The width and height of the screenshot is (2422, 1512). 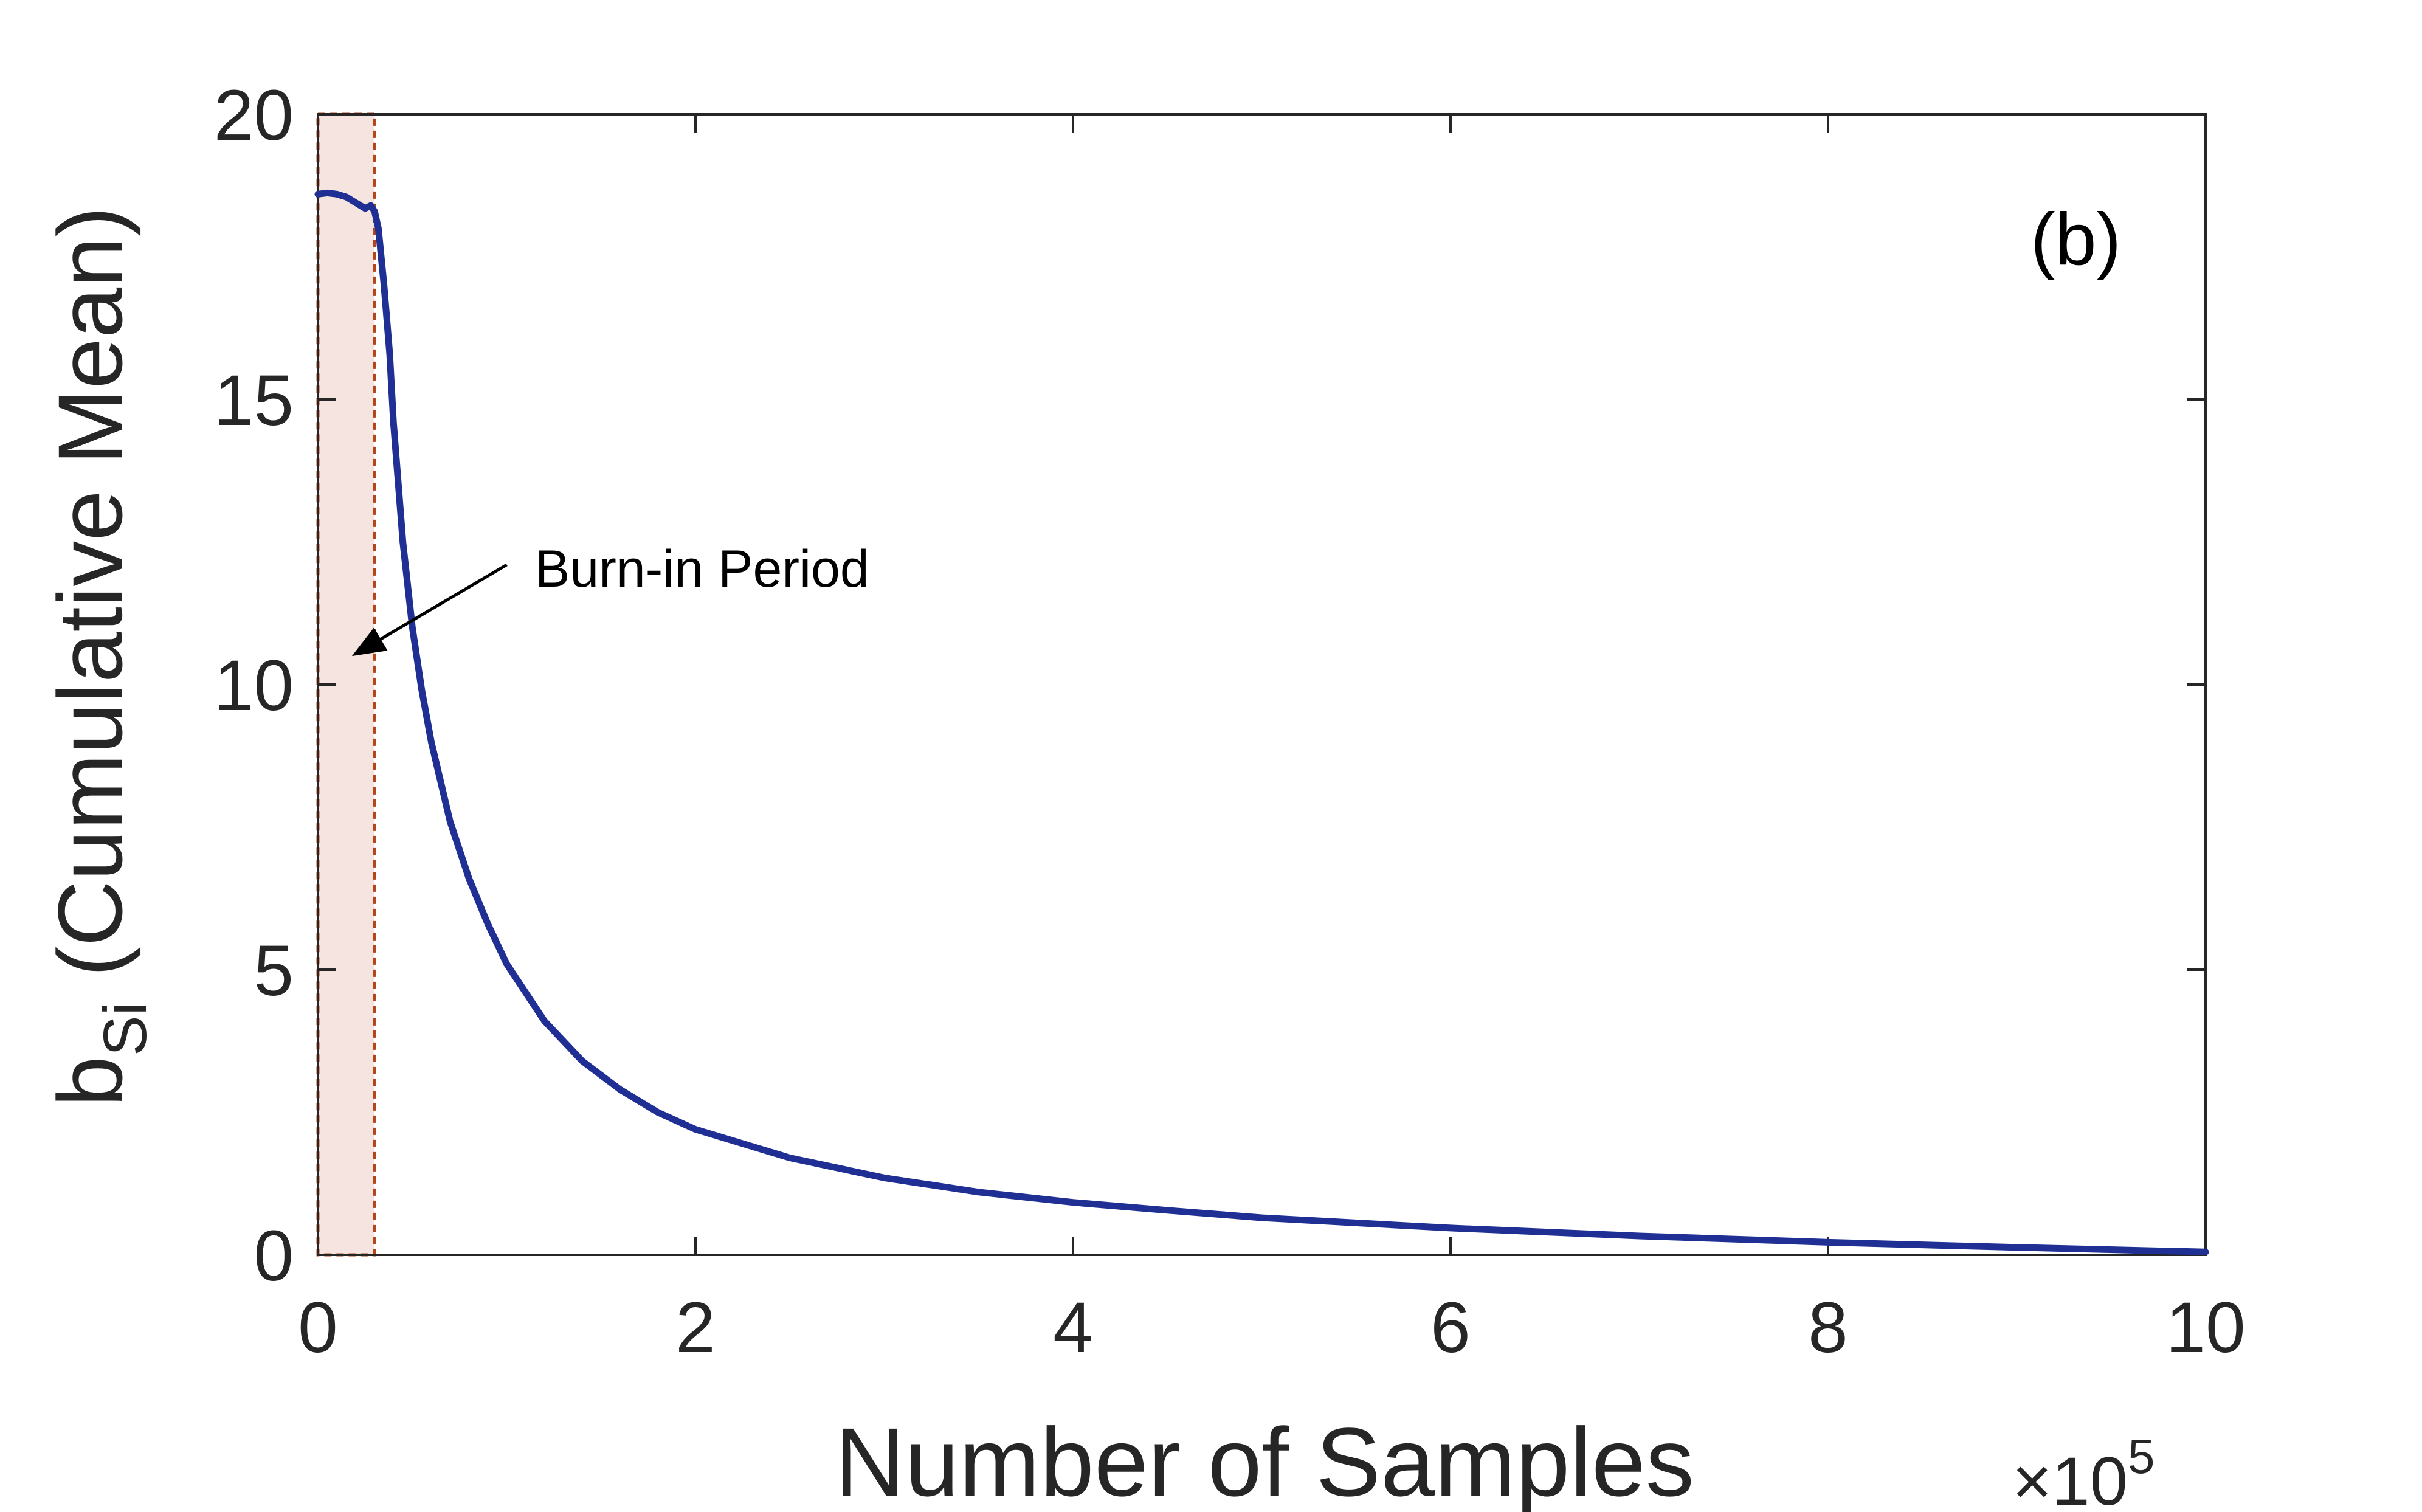 What do you see at coordinates (254, 401) in the screenshot?
I see `y-tick-label: 15` at bounding box center [254, 401].